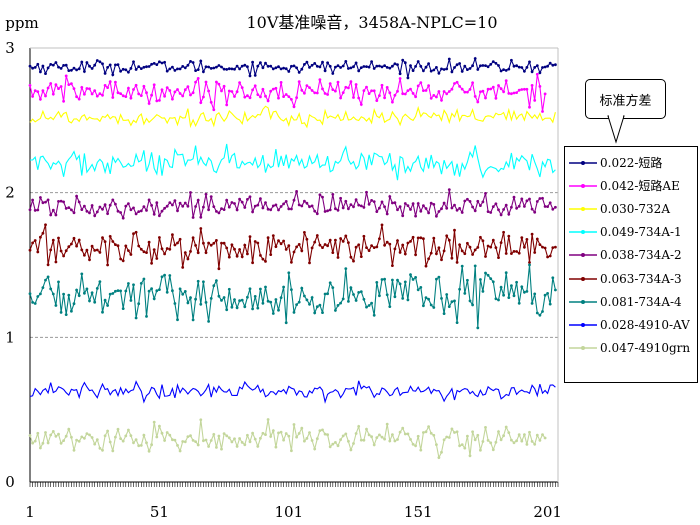 This screenshot has width=700, height=525. What do you see at coordinates (641, 232) in the screenshot?
I see `legend-label: 0.049-734A-1` at bounding box center [641, 232].